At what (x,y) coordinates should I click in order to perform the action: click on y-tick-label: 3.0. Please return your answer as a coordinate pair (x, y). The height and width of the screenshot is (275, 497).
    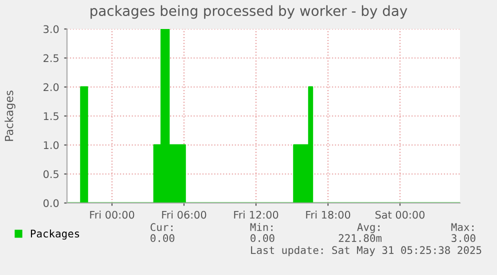
    Looking at the image, I should click on (51, 29).